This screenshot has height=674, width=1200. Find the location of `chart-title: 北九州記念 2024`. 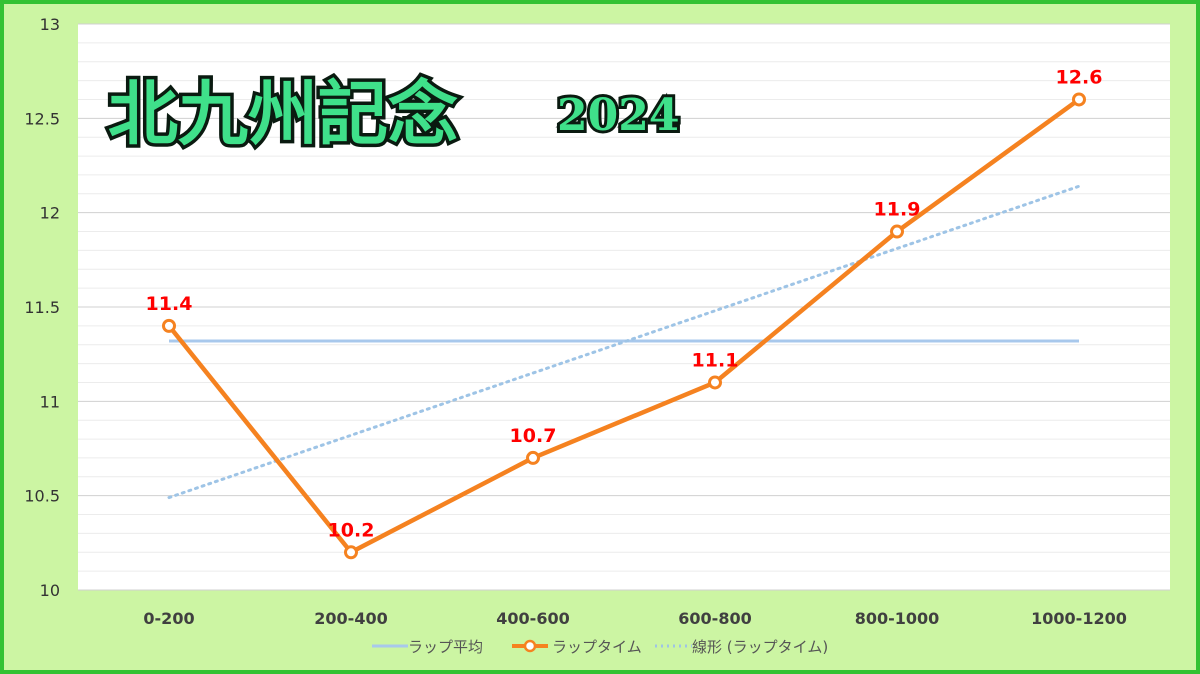

chart-title: 北九州記念 2024 is located at coordinates (394, 114).